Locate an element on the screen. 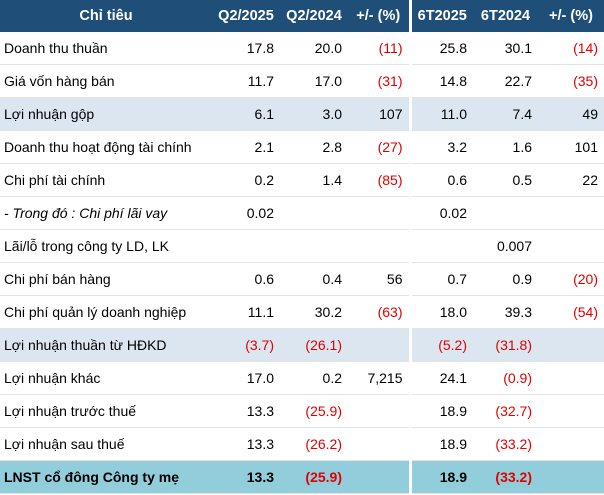  value-cell: 24.1 is located at coordinates (440, 378).